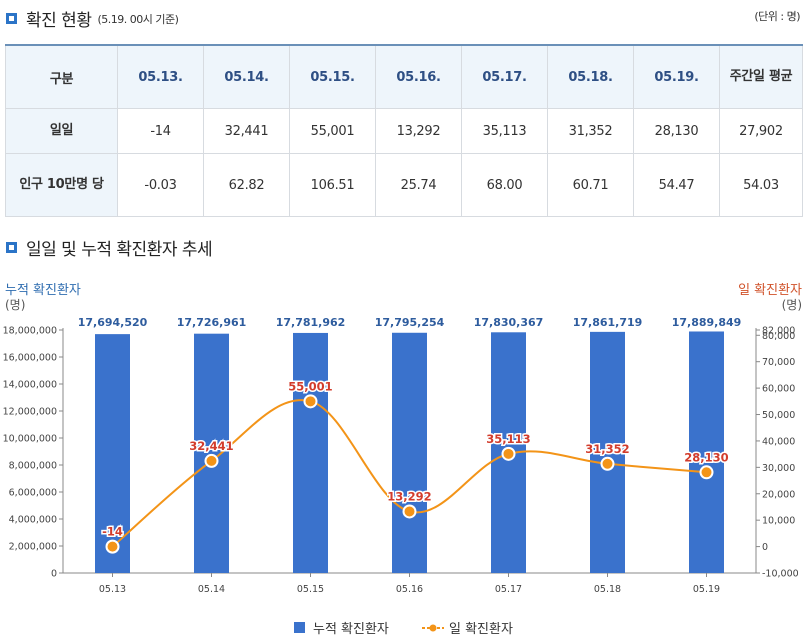 This screenshot has height=638, width=806. Describe the element at coordinates (418, 185) in the screenshot. I see `table-cell: 25.74` at that location.